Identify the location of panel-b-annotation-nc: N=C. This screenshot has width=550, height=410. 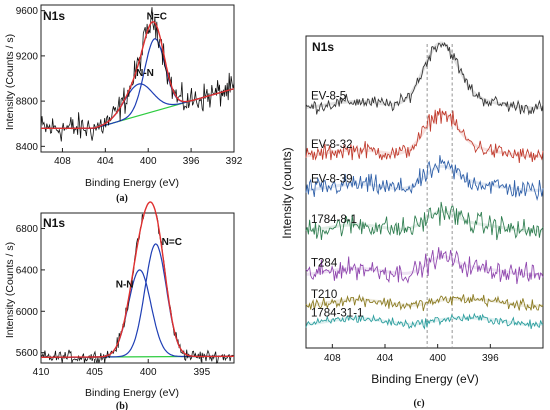
(172, 242).